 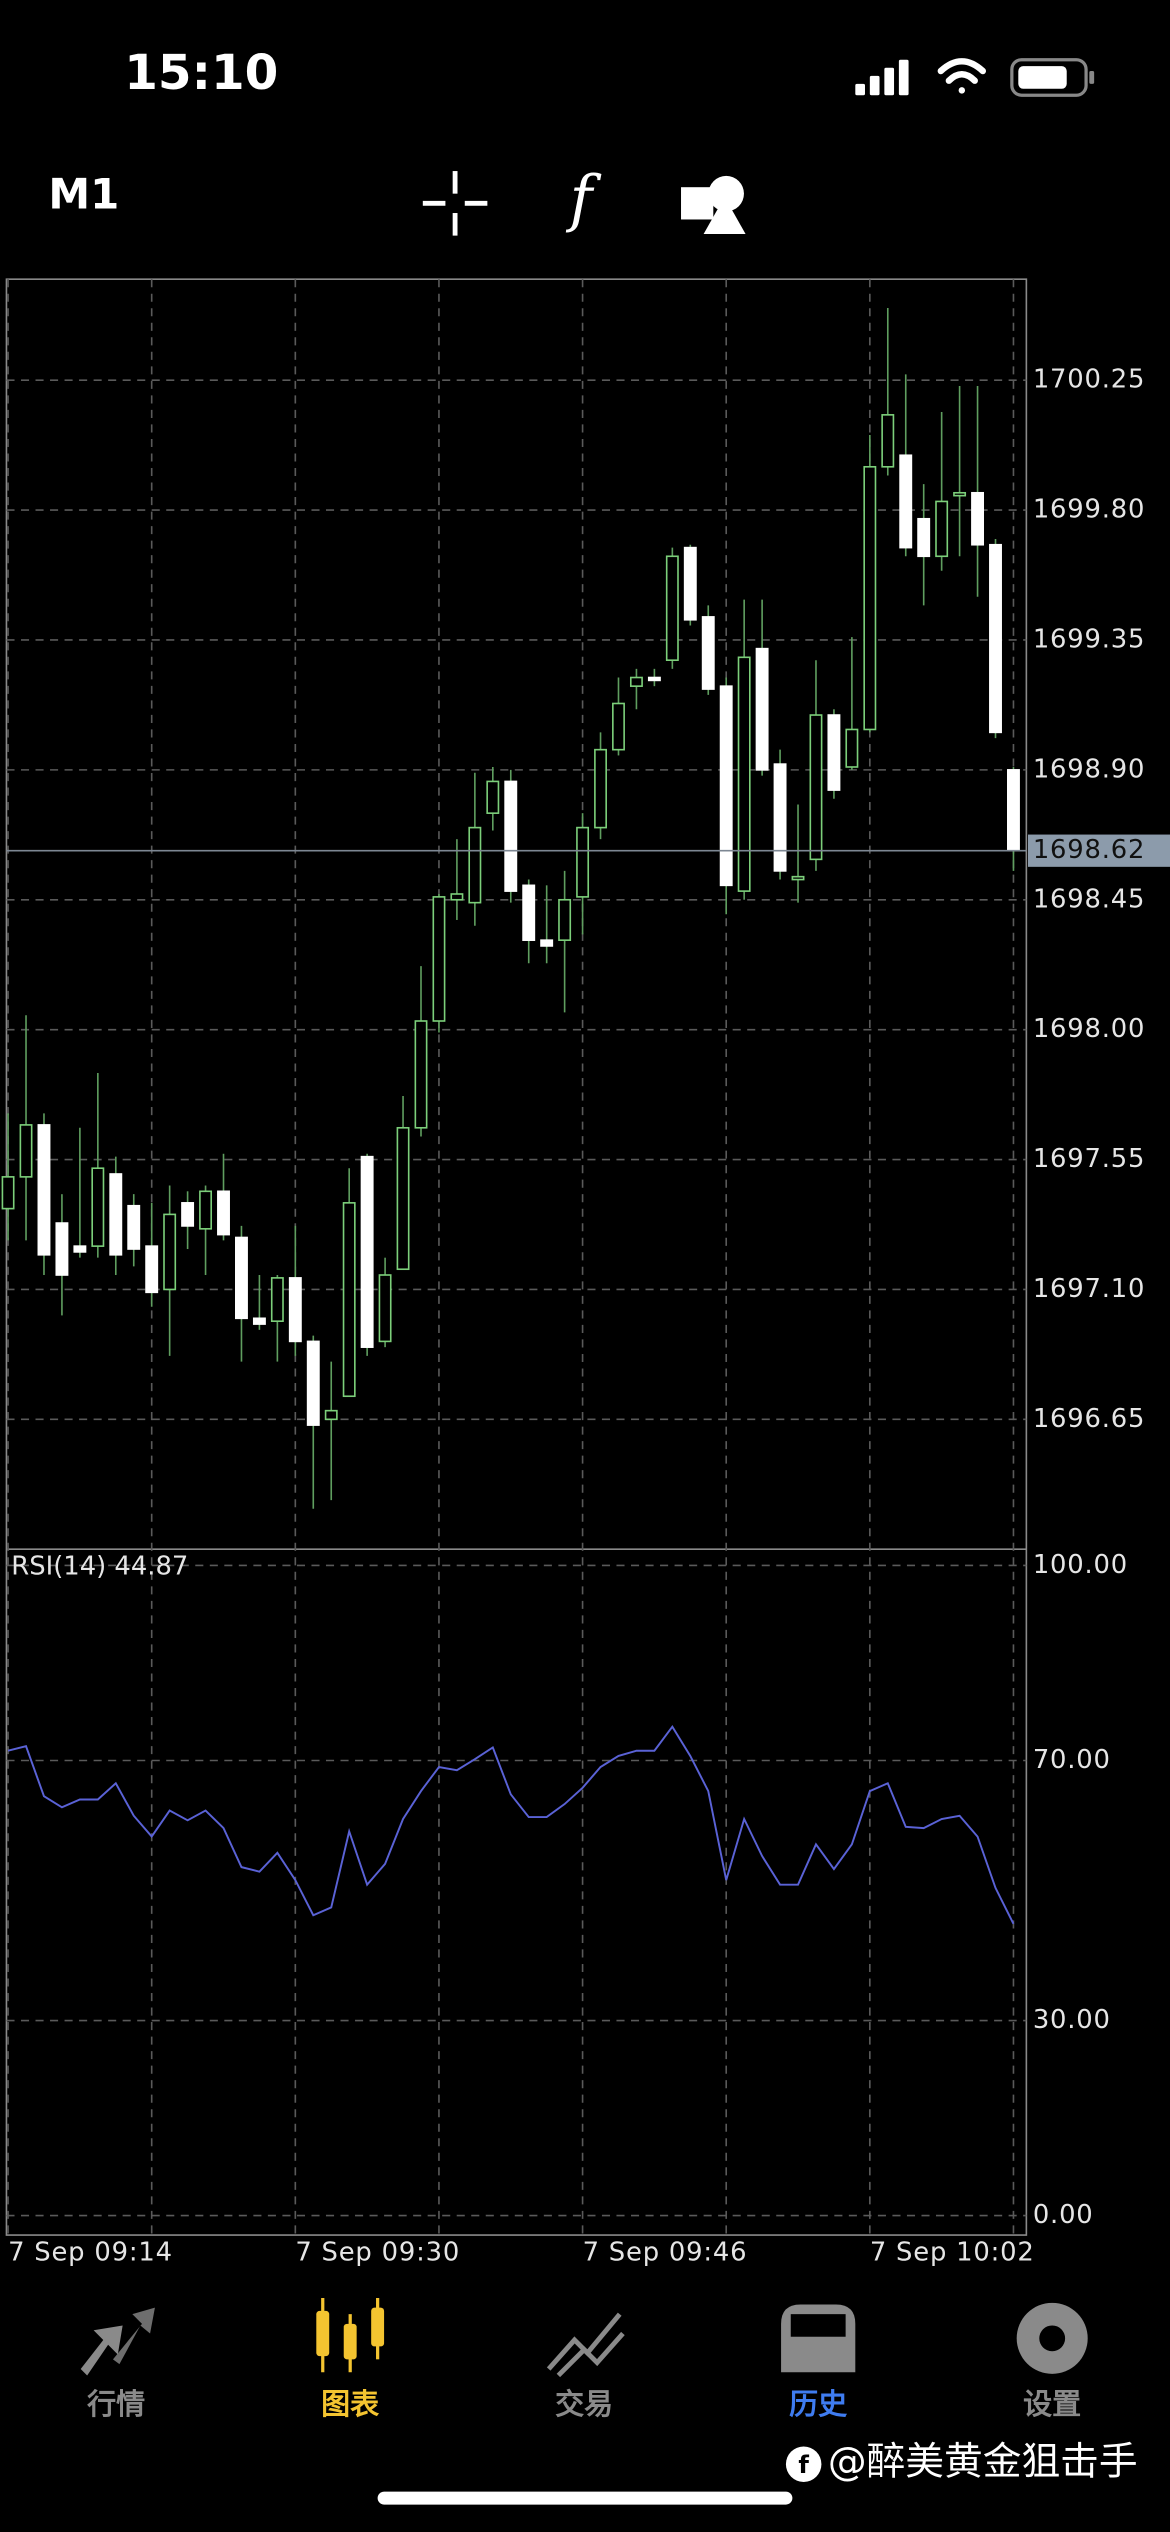 I want to click on wifi-icon, so click(x=962, y=76).